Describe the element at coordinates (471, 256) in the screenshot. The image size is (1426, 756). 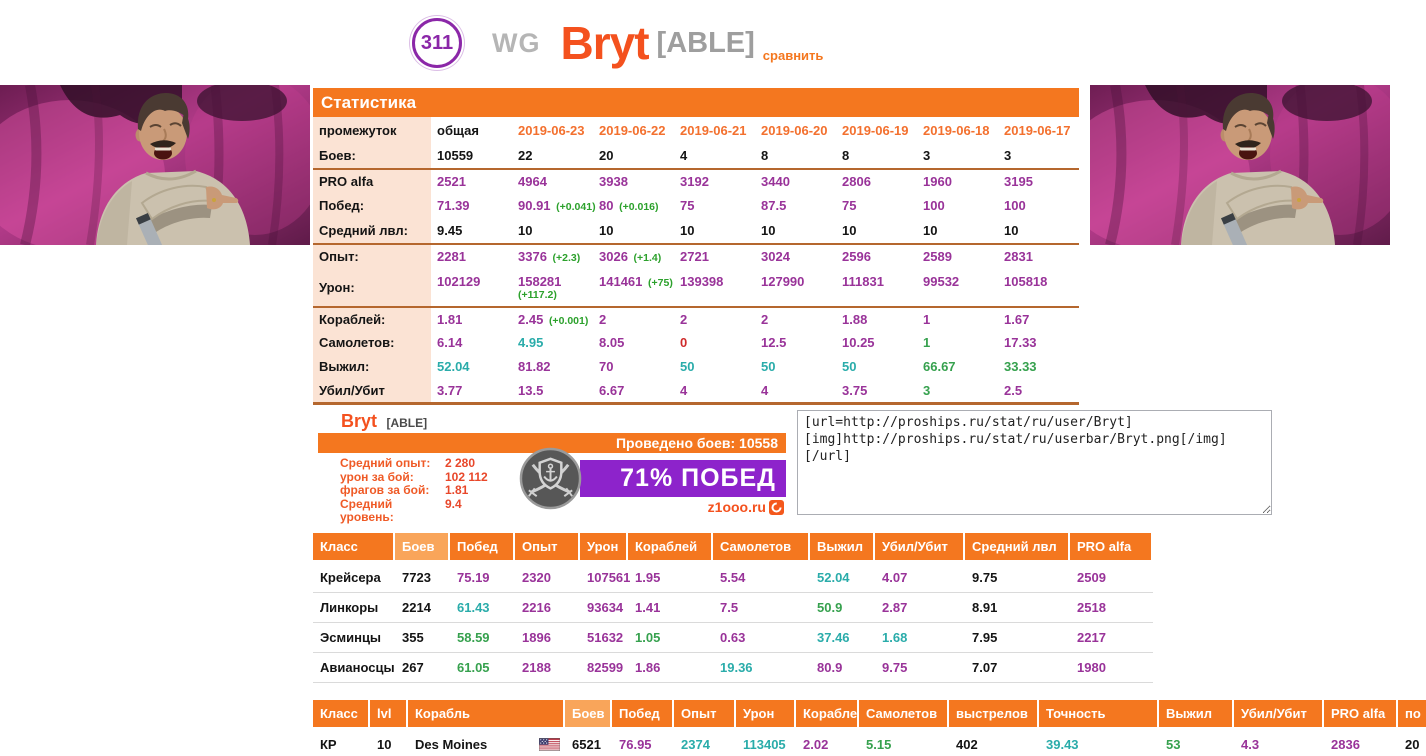
I see `stat-value-cell: 2281` at that location.